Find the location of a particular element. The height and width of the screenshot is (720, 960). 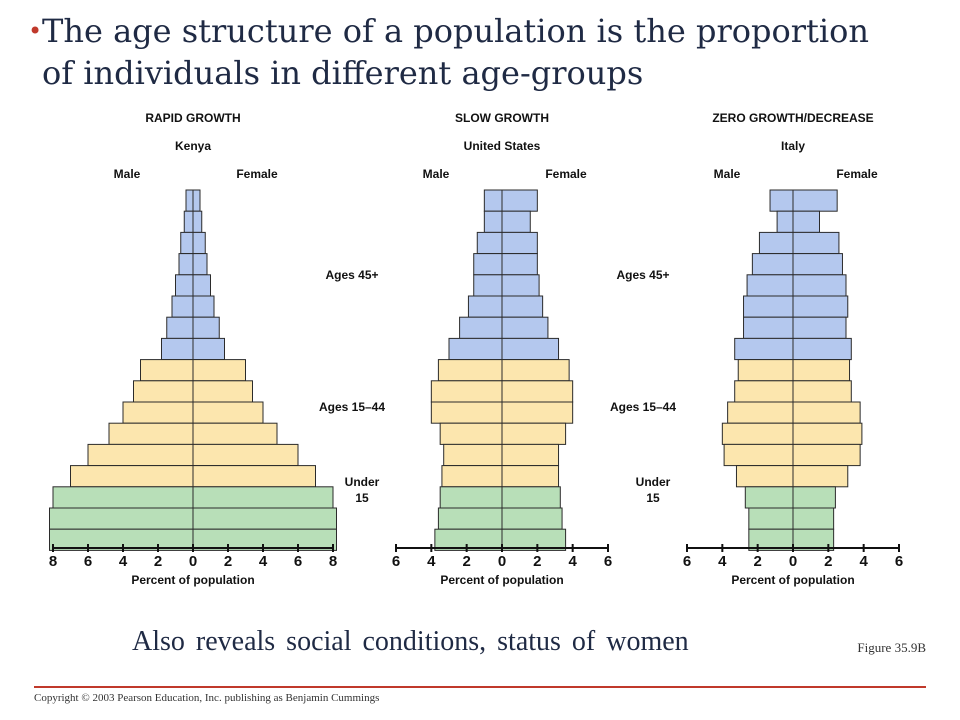

chart1-tick-label-3: 0 is located at coordinates (502, 561).